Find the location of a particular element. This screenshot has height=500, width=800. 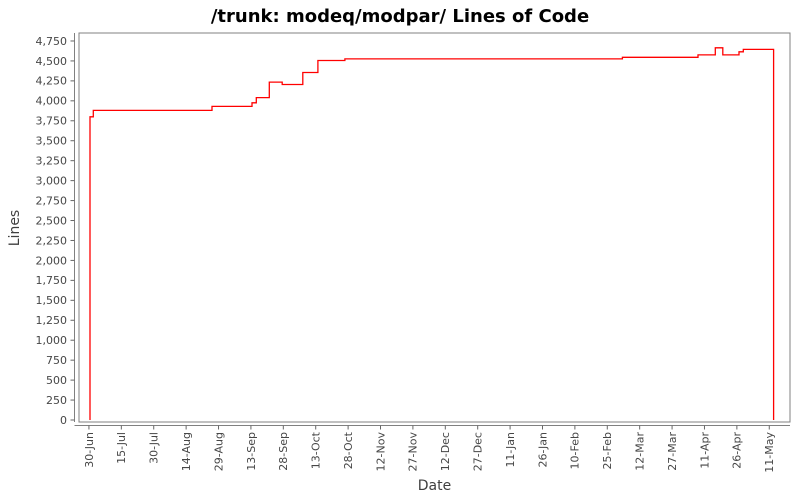

y-tick-label: 4,500 is located at coordinates (52, 61).